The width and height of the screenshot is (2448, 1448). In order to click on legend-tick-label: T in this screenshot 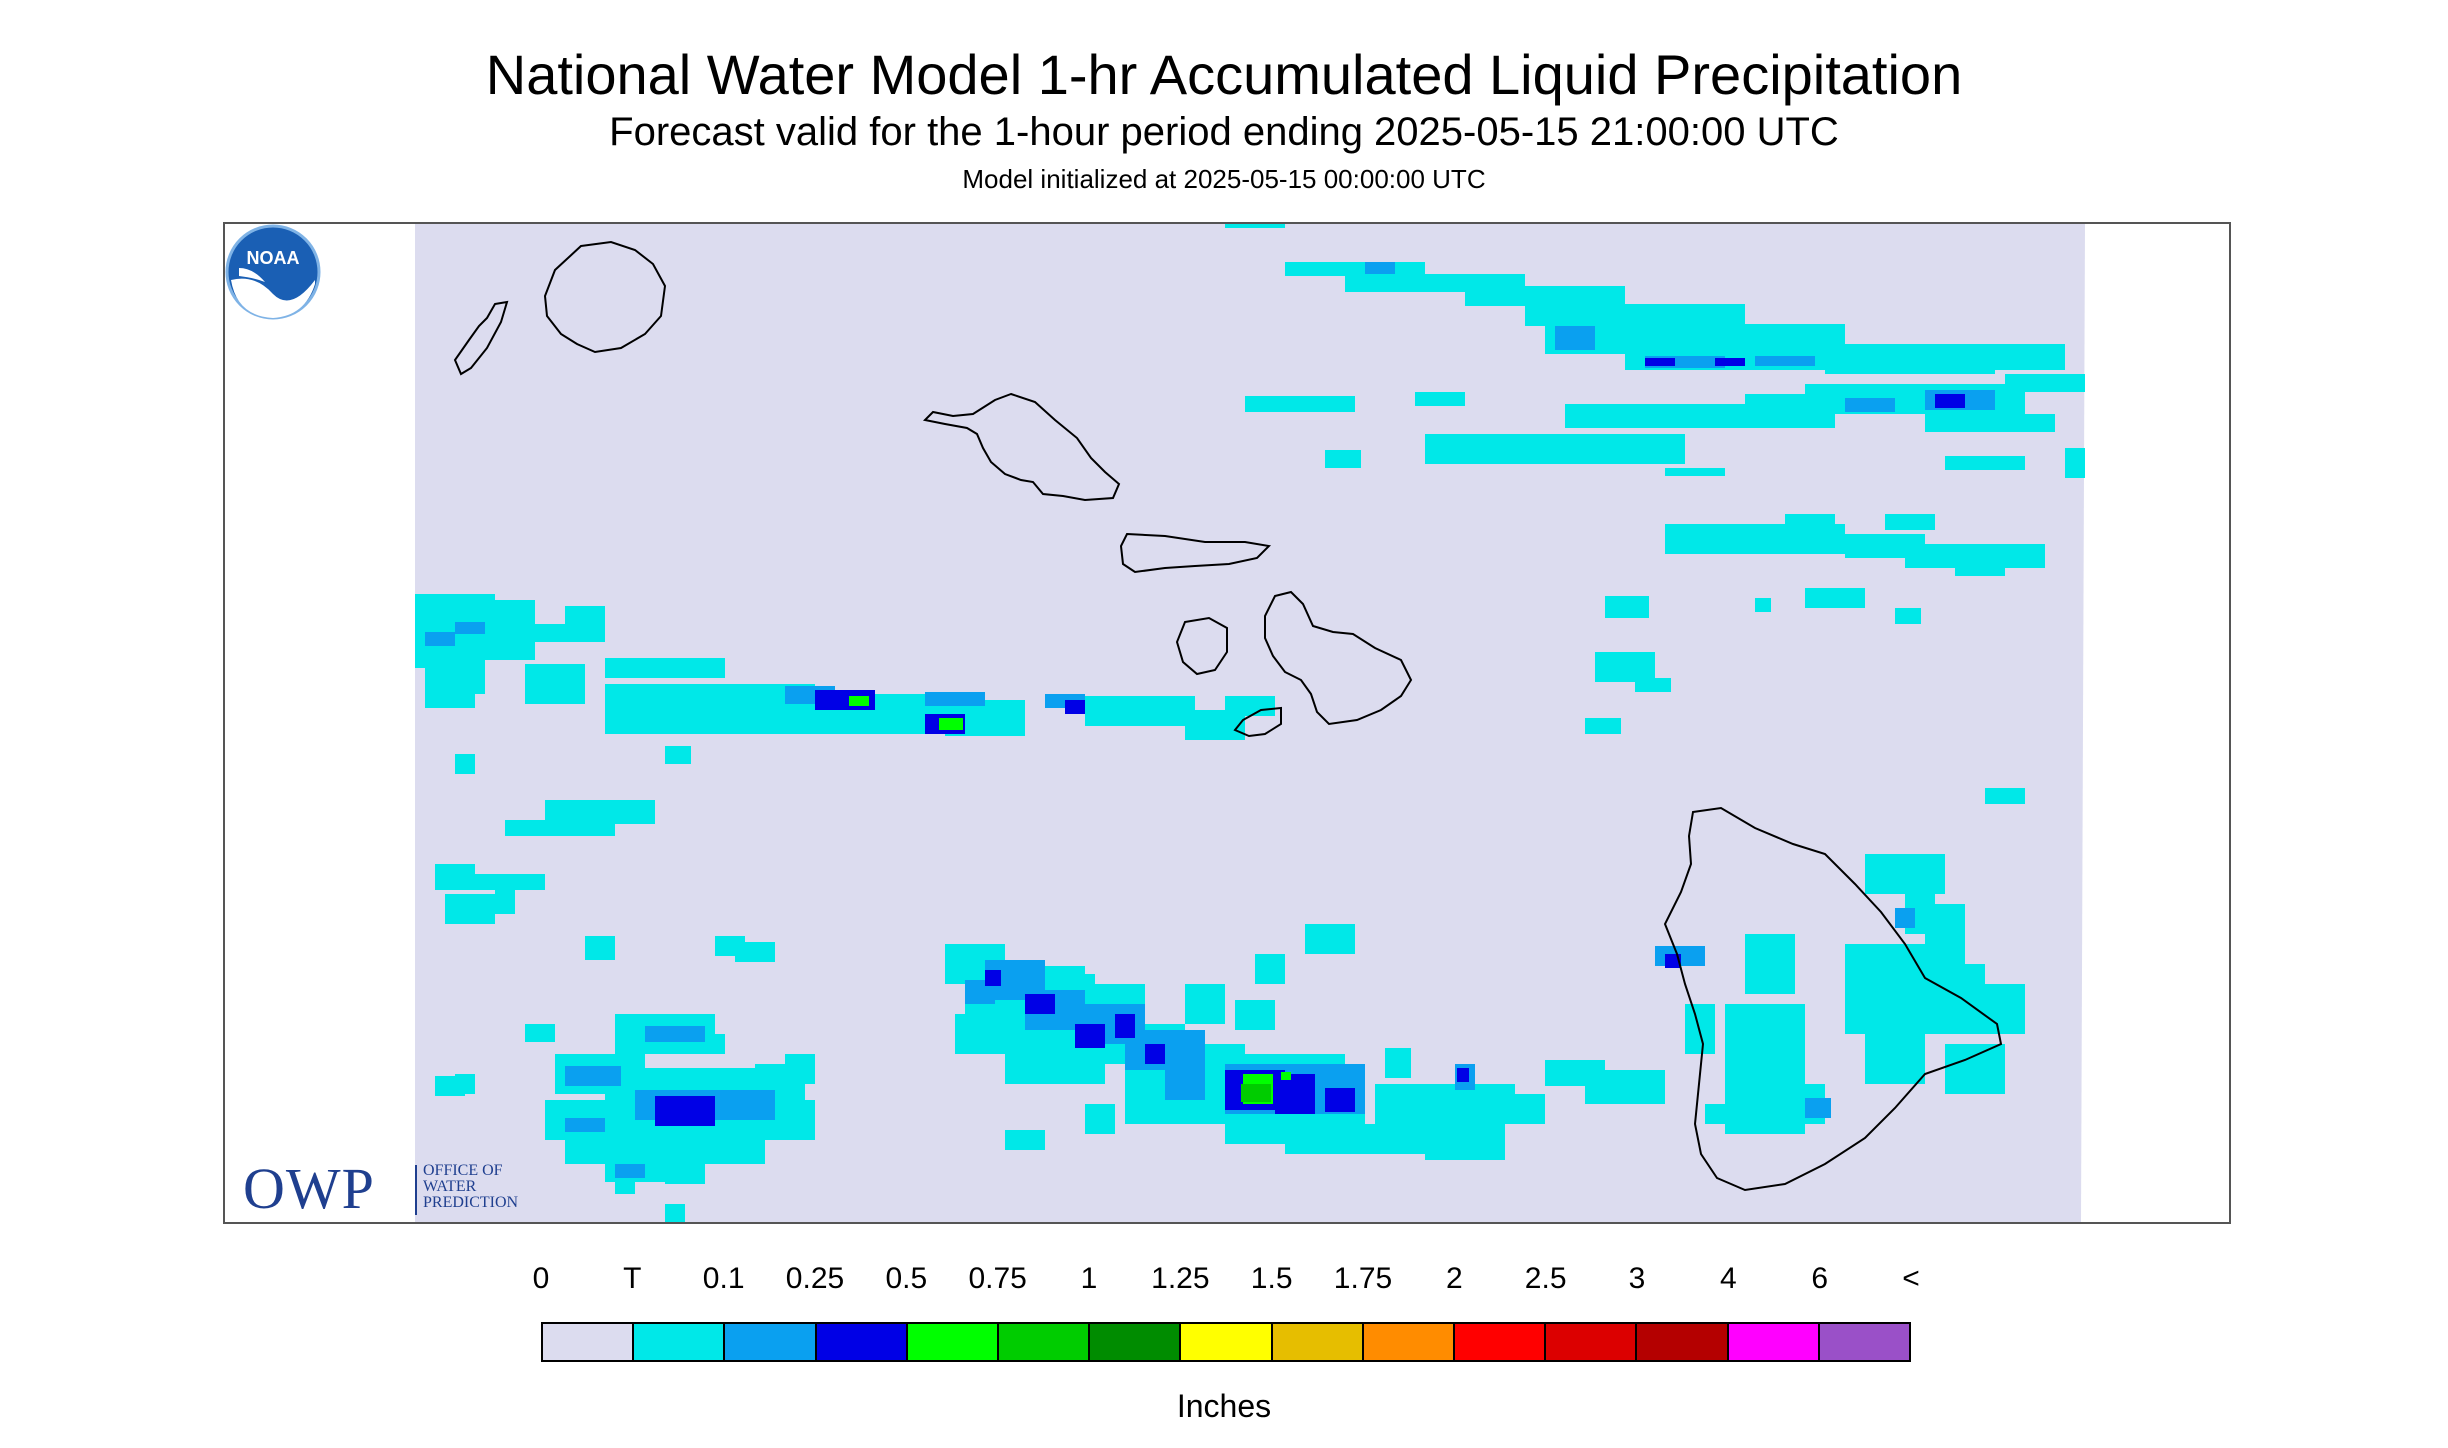, I will do `click(632, 1278)`.